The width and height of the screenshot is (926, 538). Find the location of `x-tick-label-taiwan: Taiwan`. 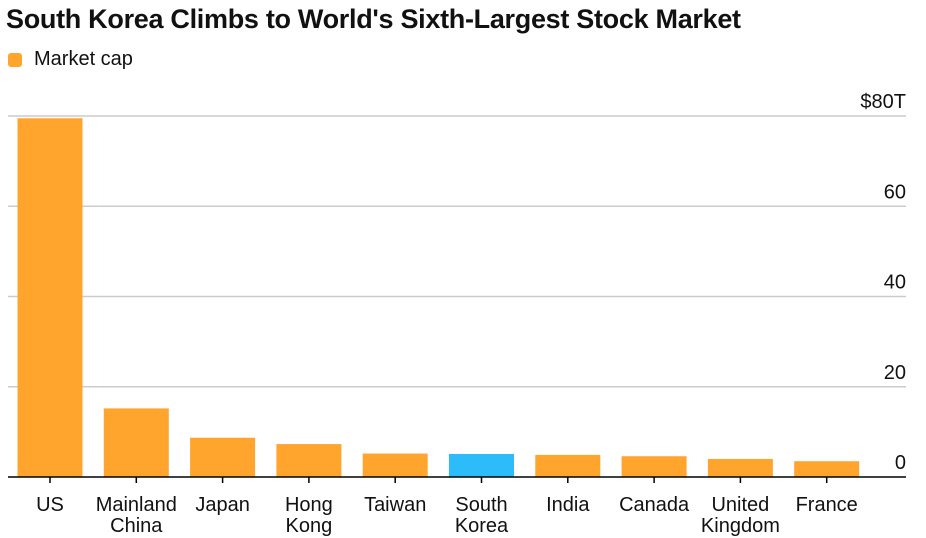

x-tick-label-taiwan: Taiwan is located at coordinates (395, 505).